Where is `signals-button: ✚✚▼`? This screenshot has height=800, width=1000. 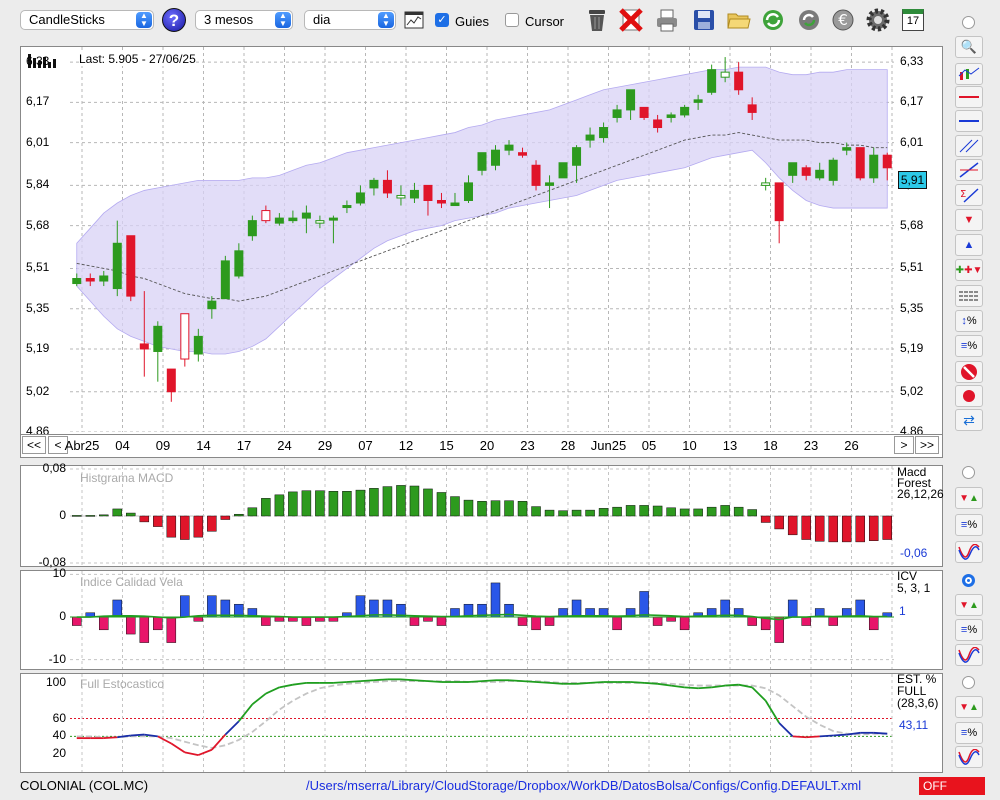 signals-button: ✚✚▼ is located at coordinates (969, 270).